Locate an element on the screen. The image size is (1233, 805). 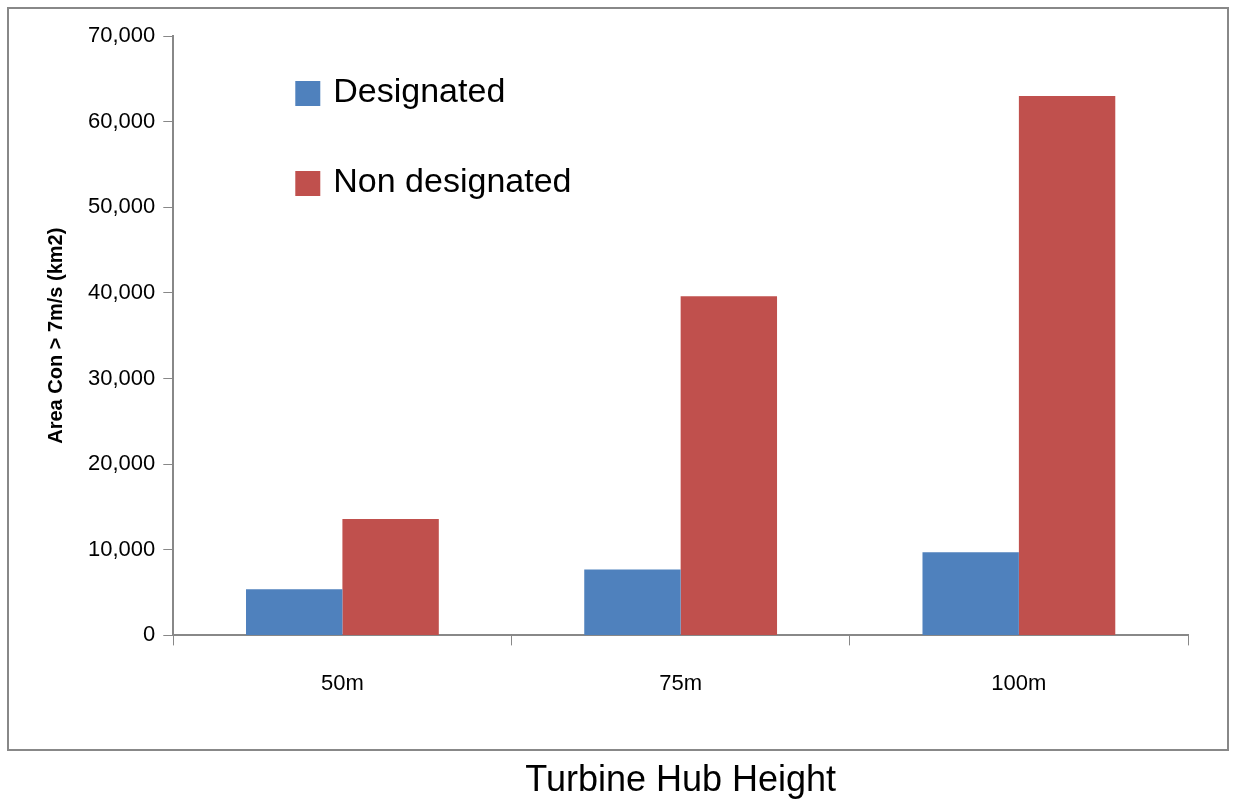
y-tick-label: 70,000 is located at coordinates (121, 35).